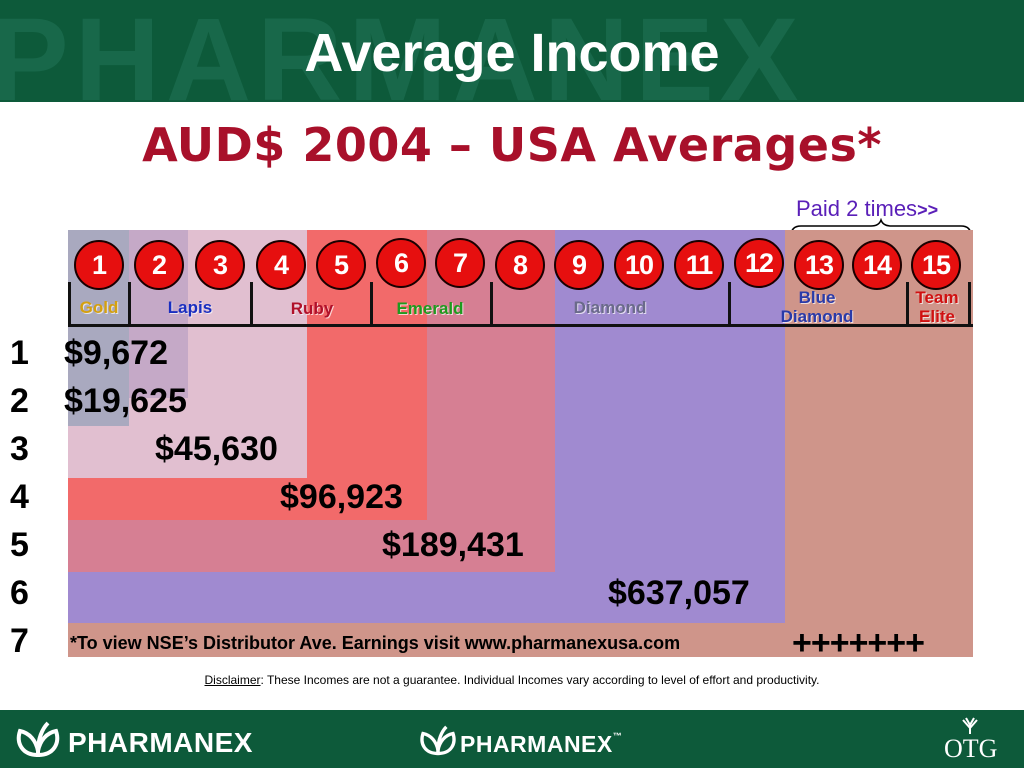  What do you see at coordinates (190, 307) in the screenshot?
I see `rank-lapis: Lapis` at bounding box center [190, 307].